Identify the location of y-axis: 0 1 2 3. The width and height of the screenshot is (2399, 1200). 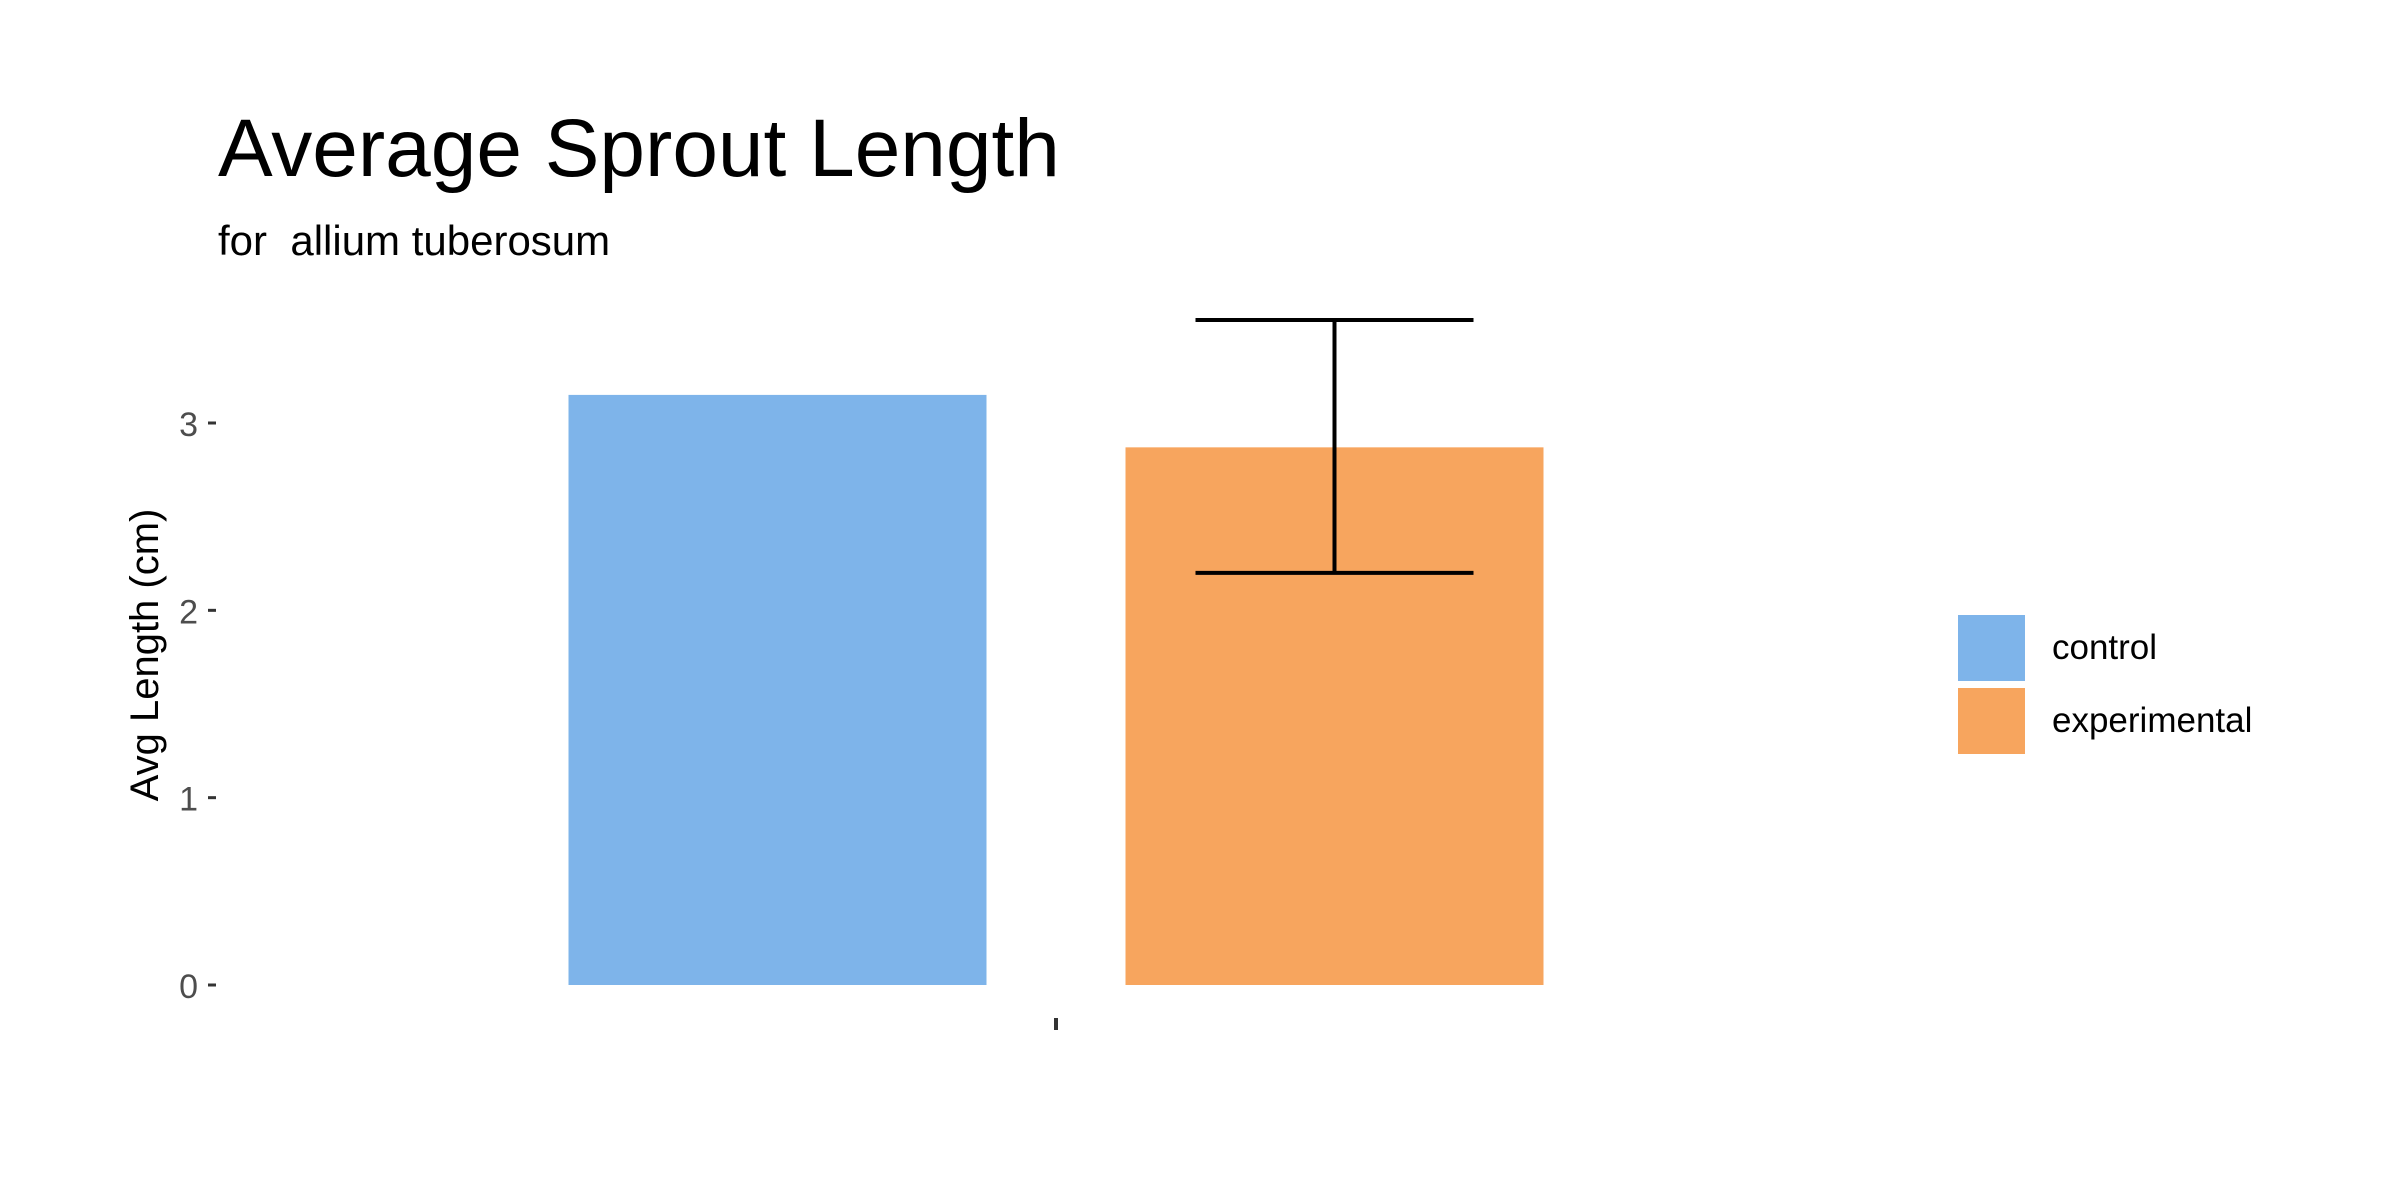
(197, 706).